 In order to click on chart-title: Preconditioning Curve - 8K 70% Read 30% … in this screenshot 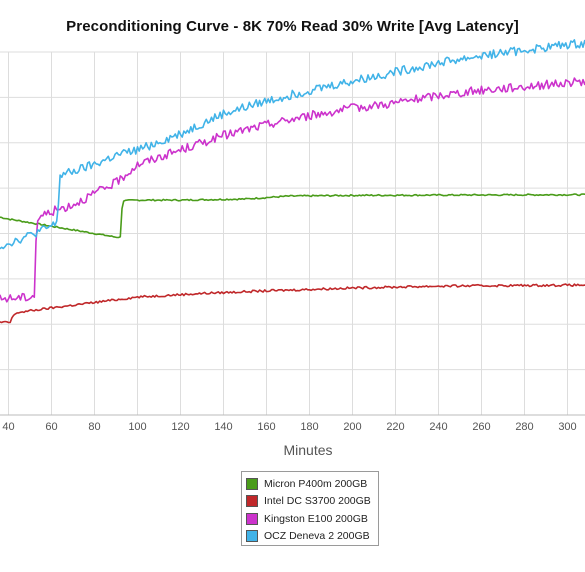, I will do `click(292, 26)`.